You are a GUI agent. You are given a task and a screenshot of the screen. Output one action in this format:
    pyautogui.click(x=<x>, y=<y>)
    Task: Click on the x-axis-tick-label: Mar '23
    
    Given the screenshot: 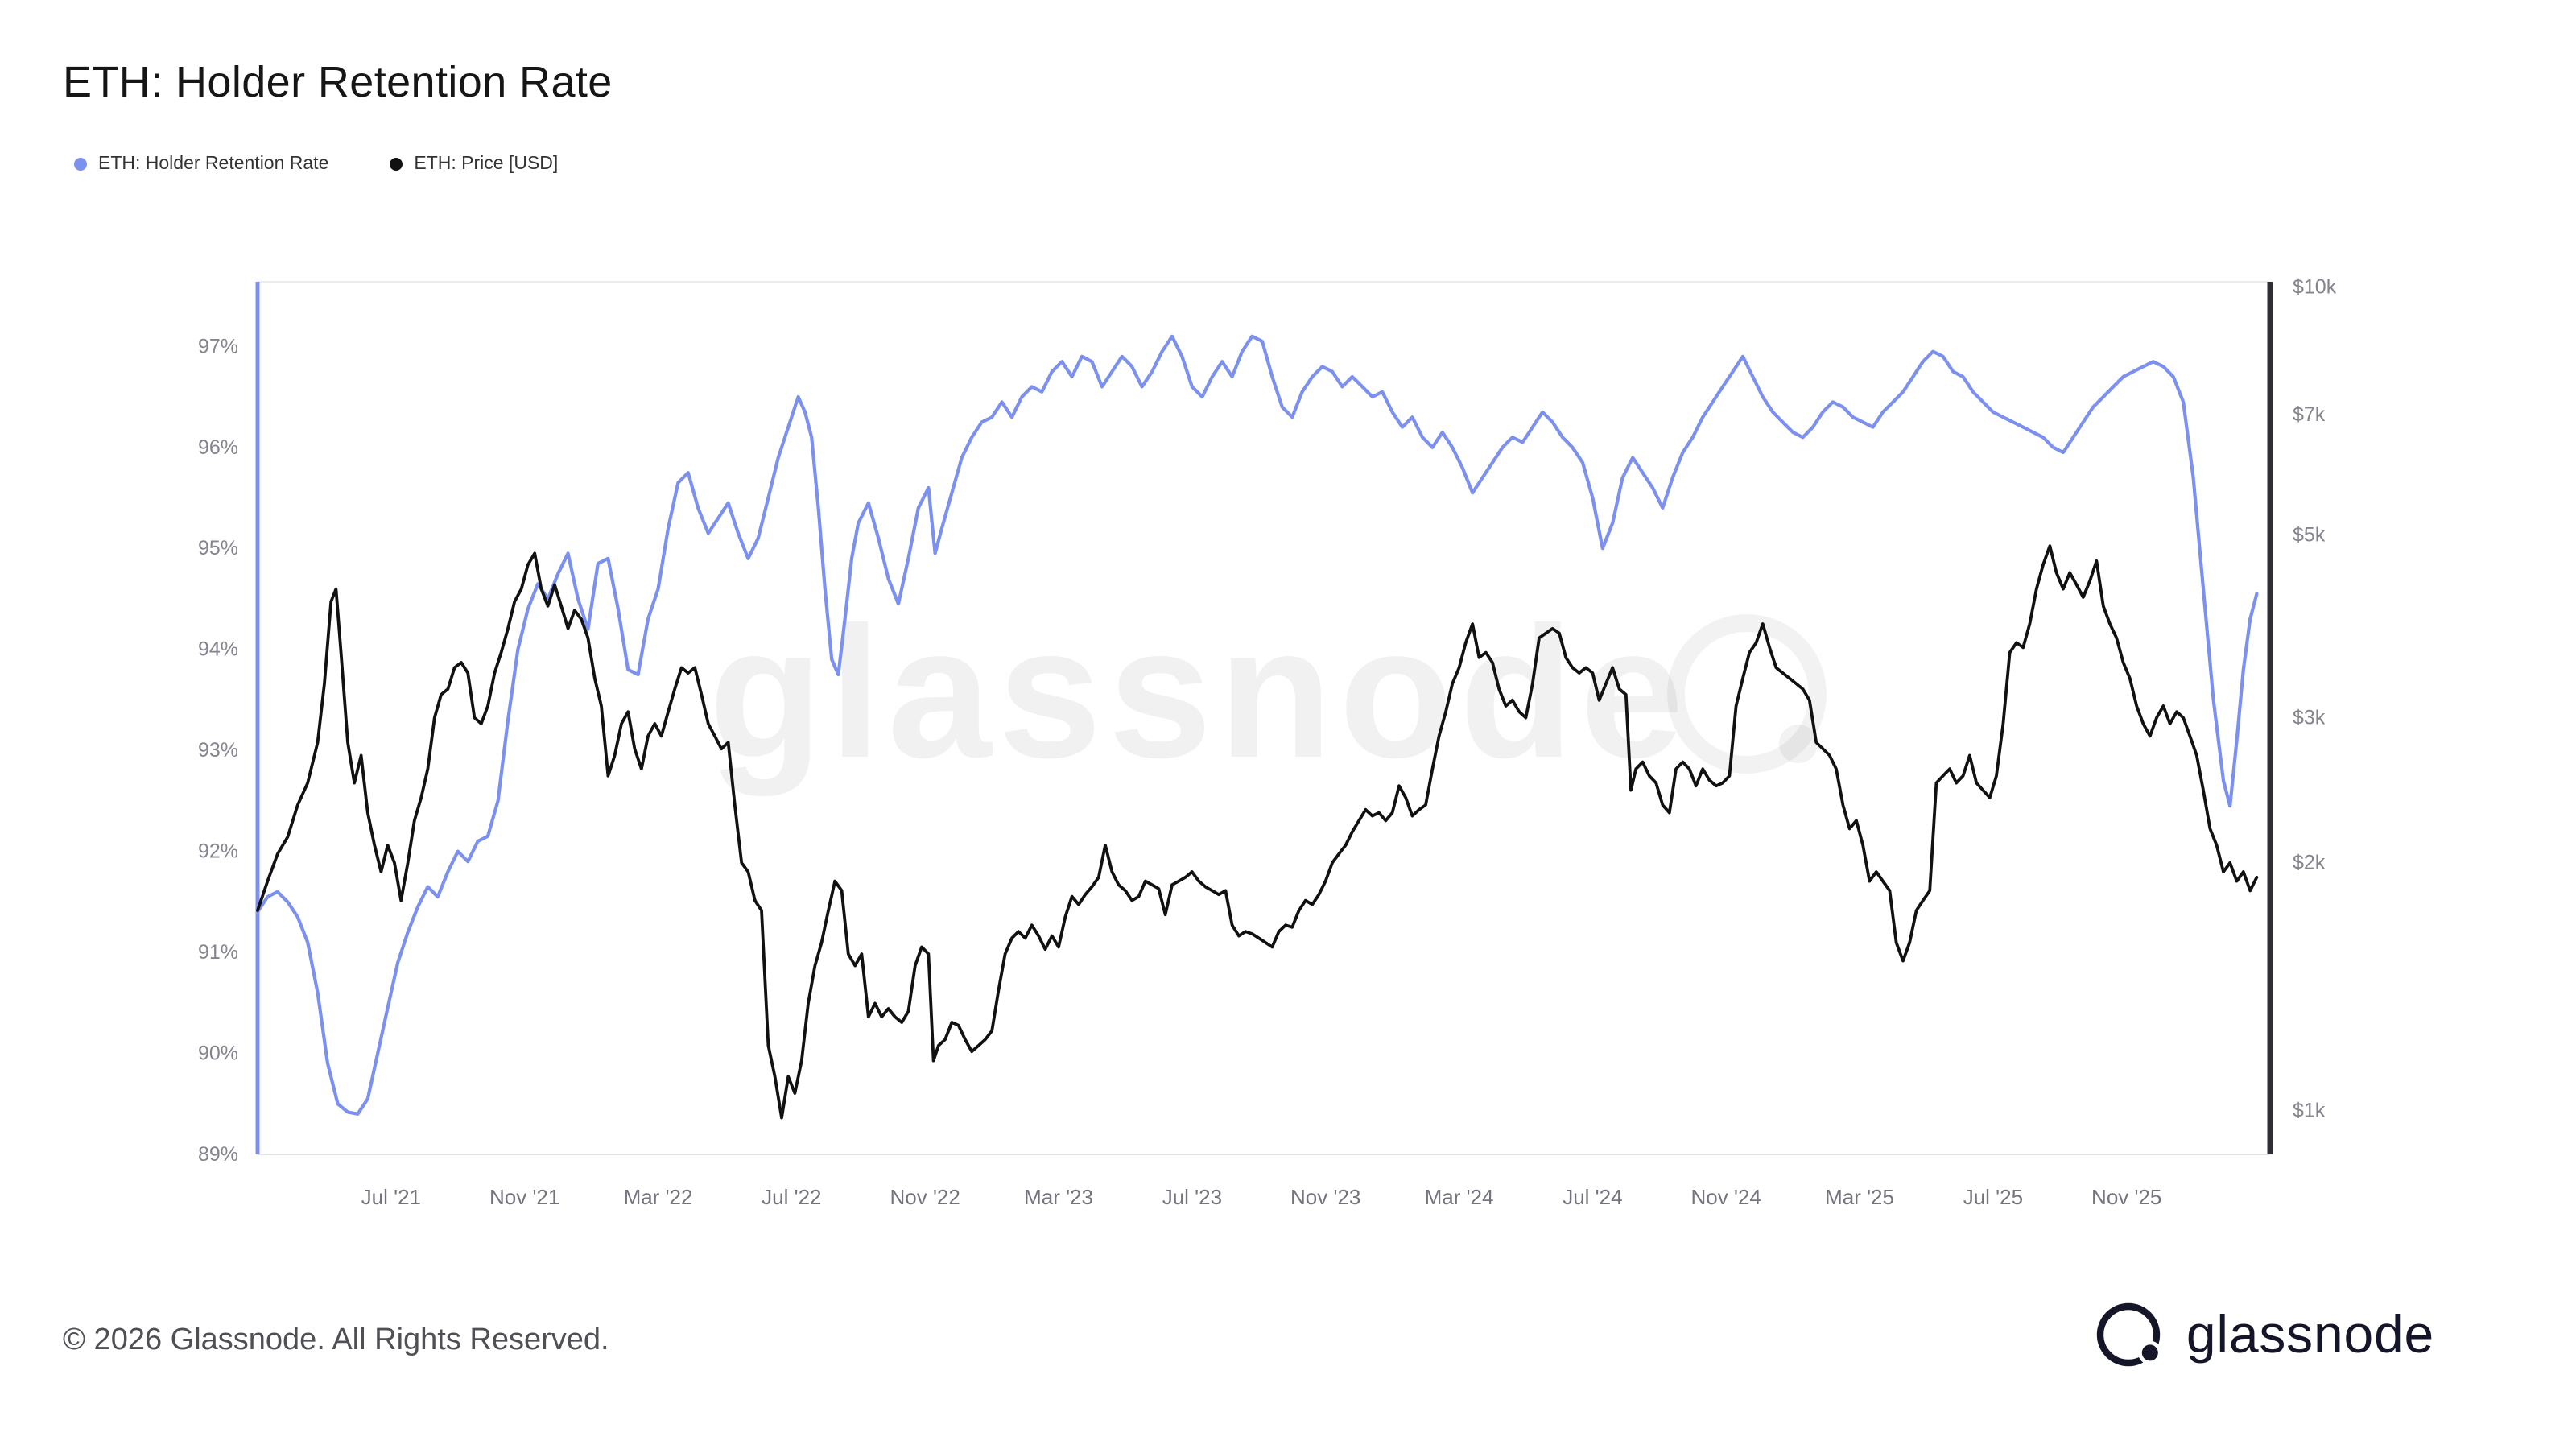 What is the action you would take?
    pyautogui.click(x=1058, y=1197)
    